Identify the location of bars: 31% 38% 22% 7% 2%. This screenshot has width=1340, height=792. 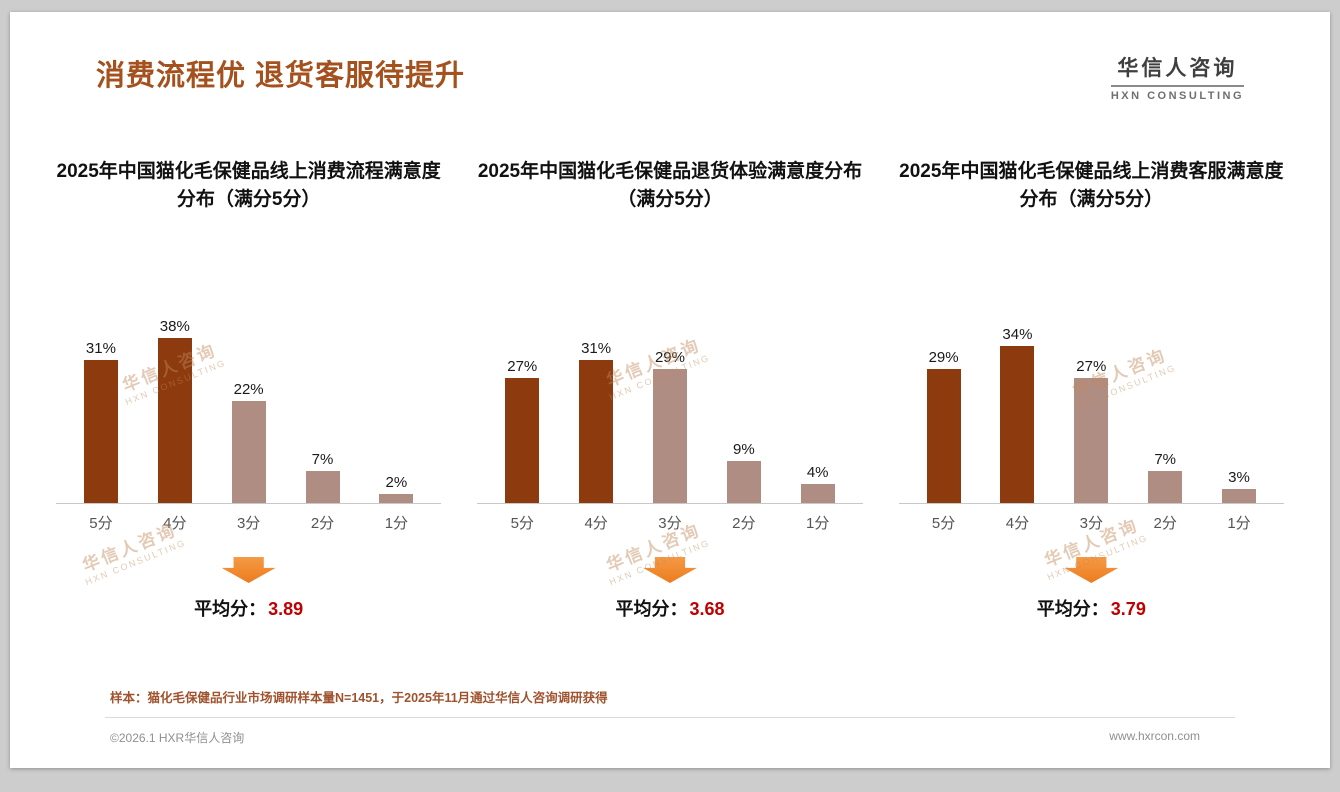
(248, 410).